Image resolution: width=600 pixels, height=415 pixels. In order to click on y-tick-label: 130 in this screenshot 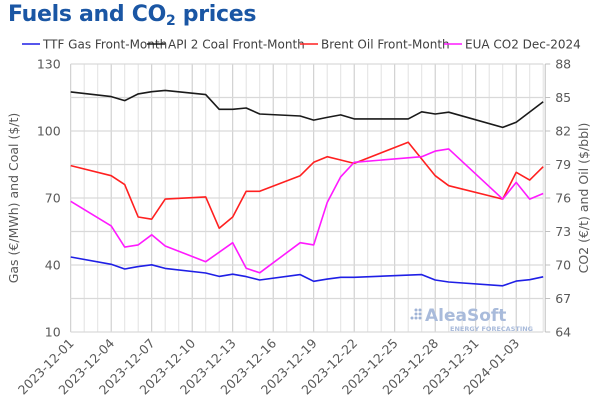, I will do `click(49, 64)`.